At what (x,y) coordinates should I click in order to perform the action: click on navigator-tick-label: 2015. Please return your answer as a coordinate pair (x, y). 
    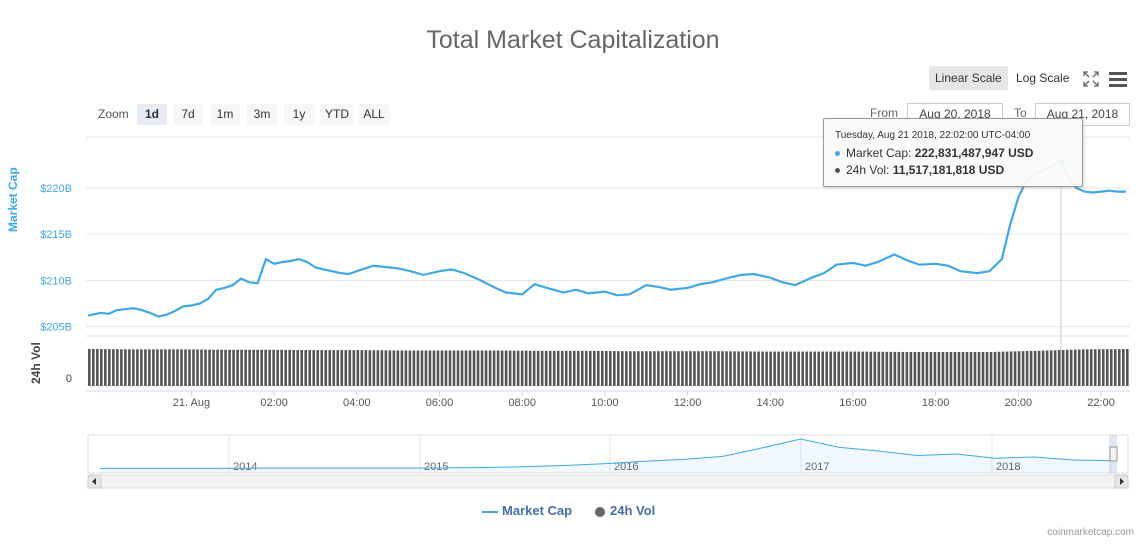
    Looking at the image, I should click on (436, 467).